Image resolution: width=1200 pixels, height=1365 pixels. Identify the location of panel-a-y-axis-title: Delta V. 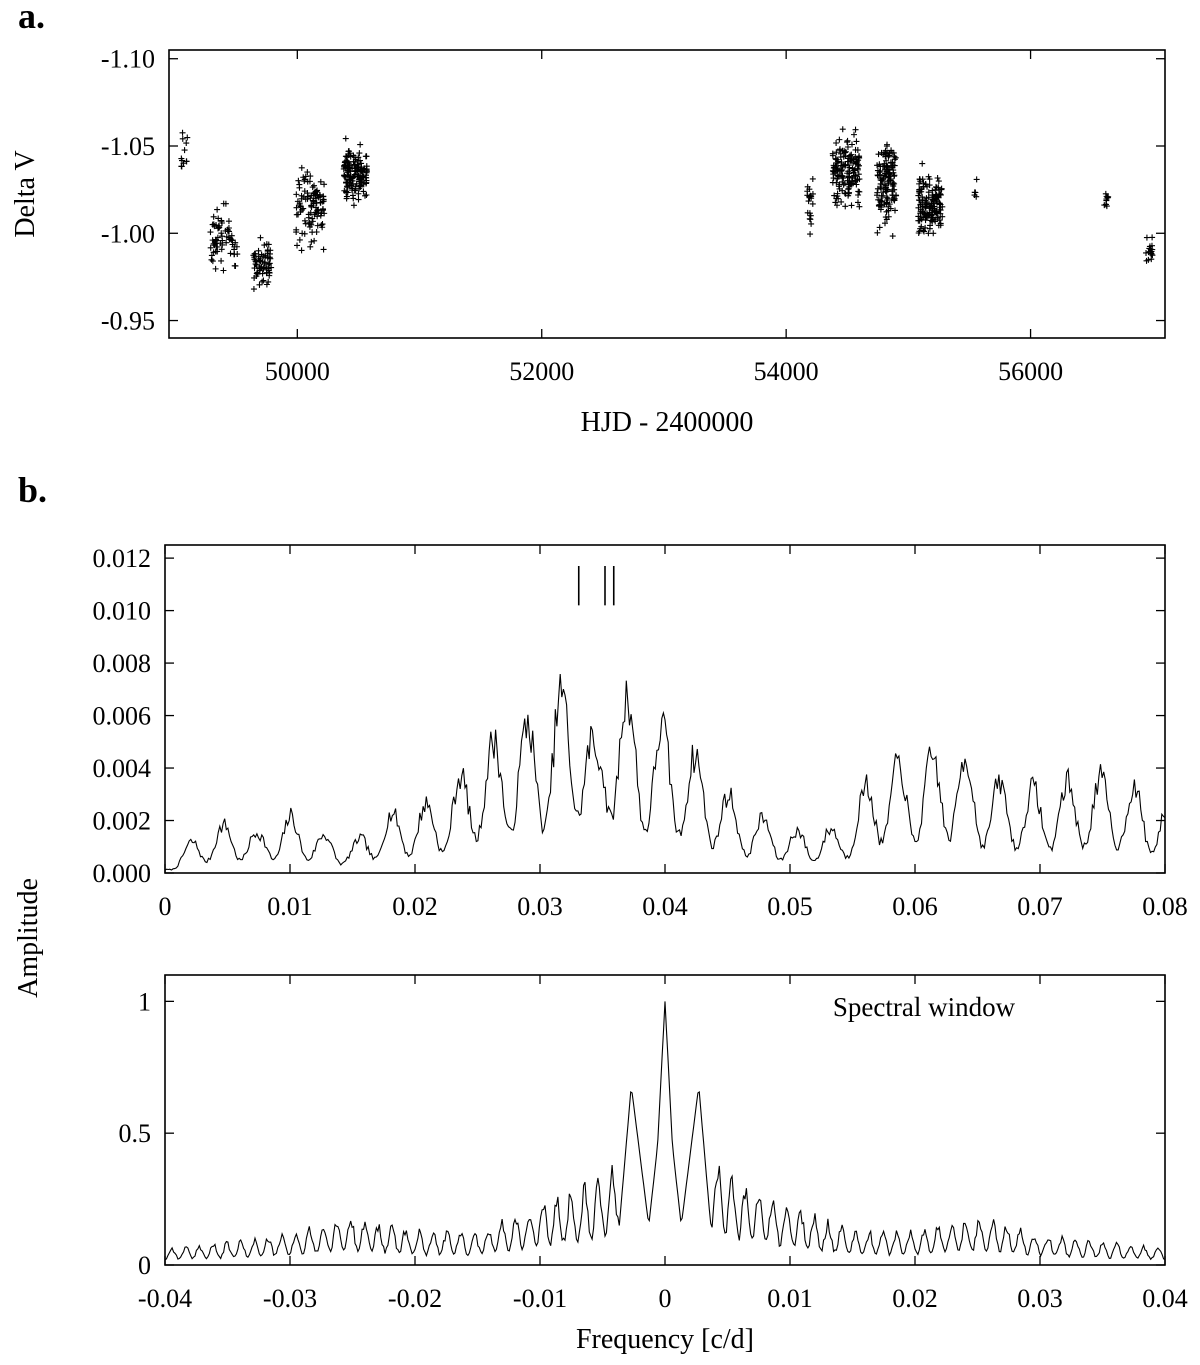
(25, 193).